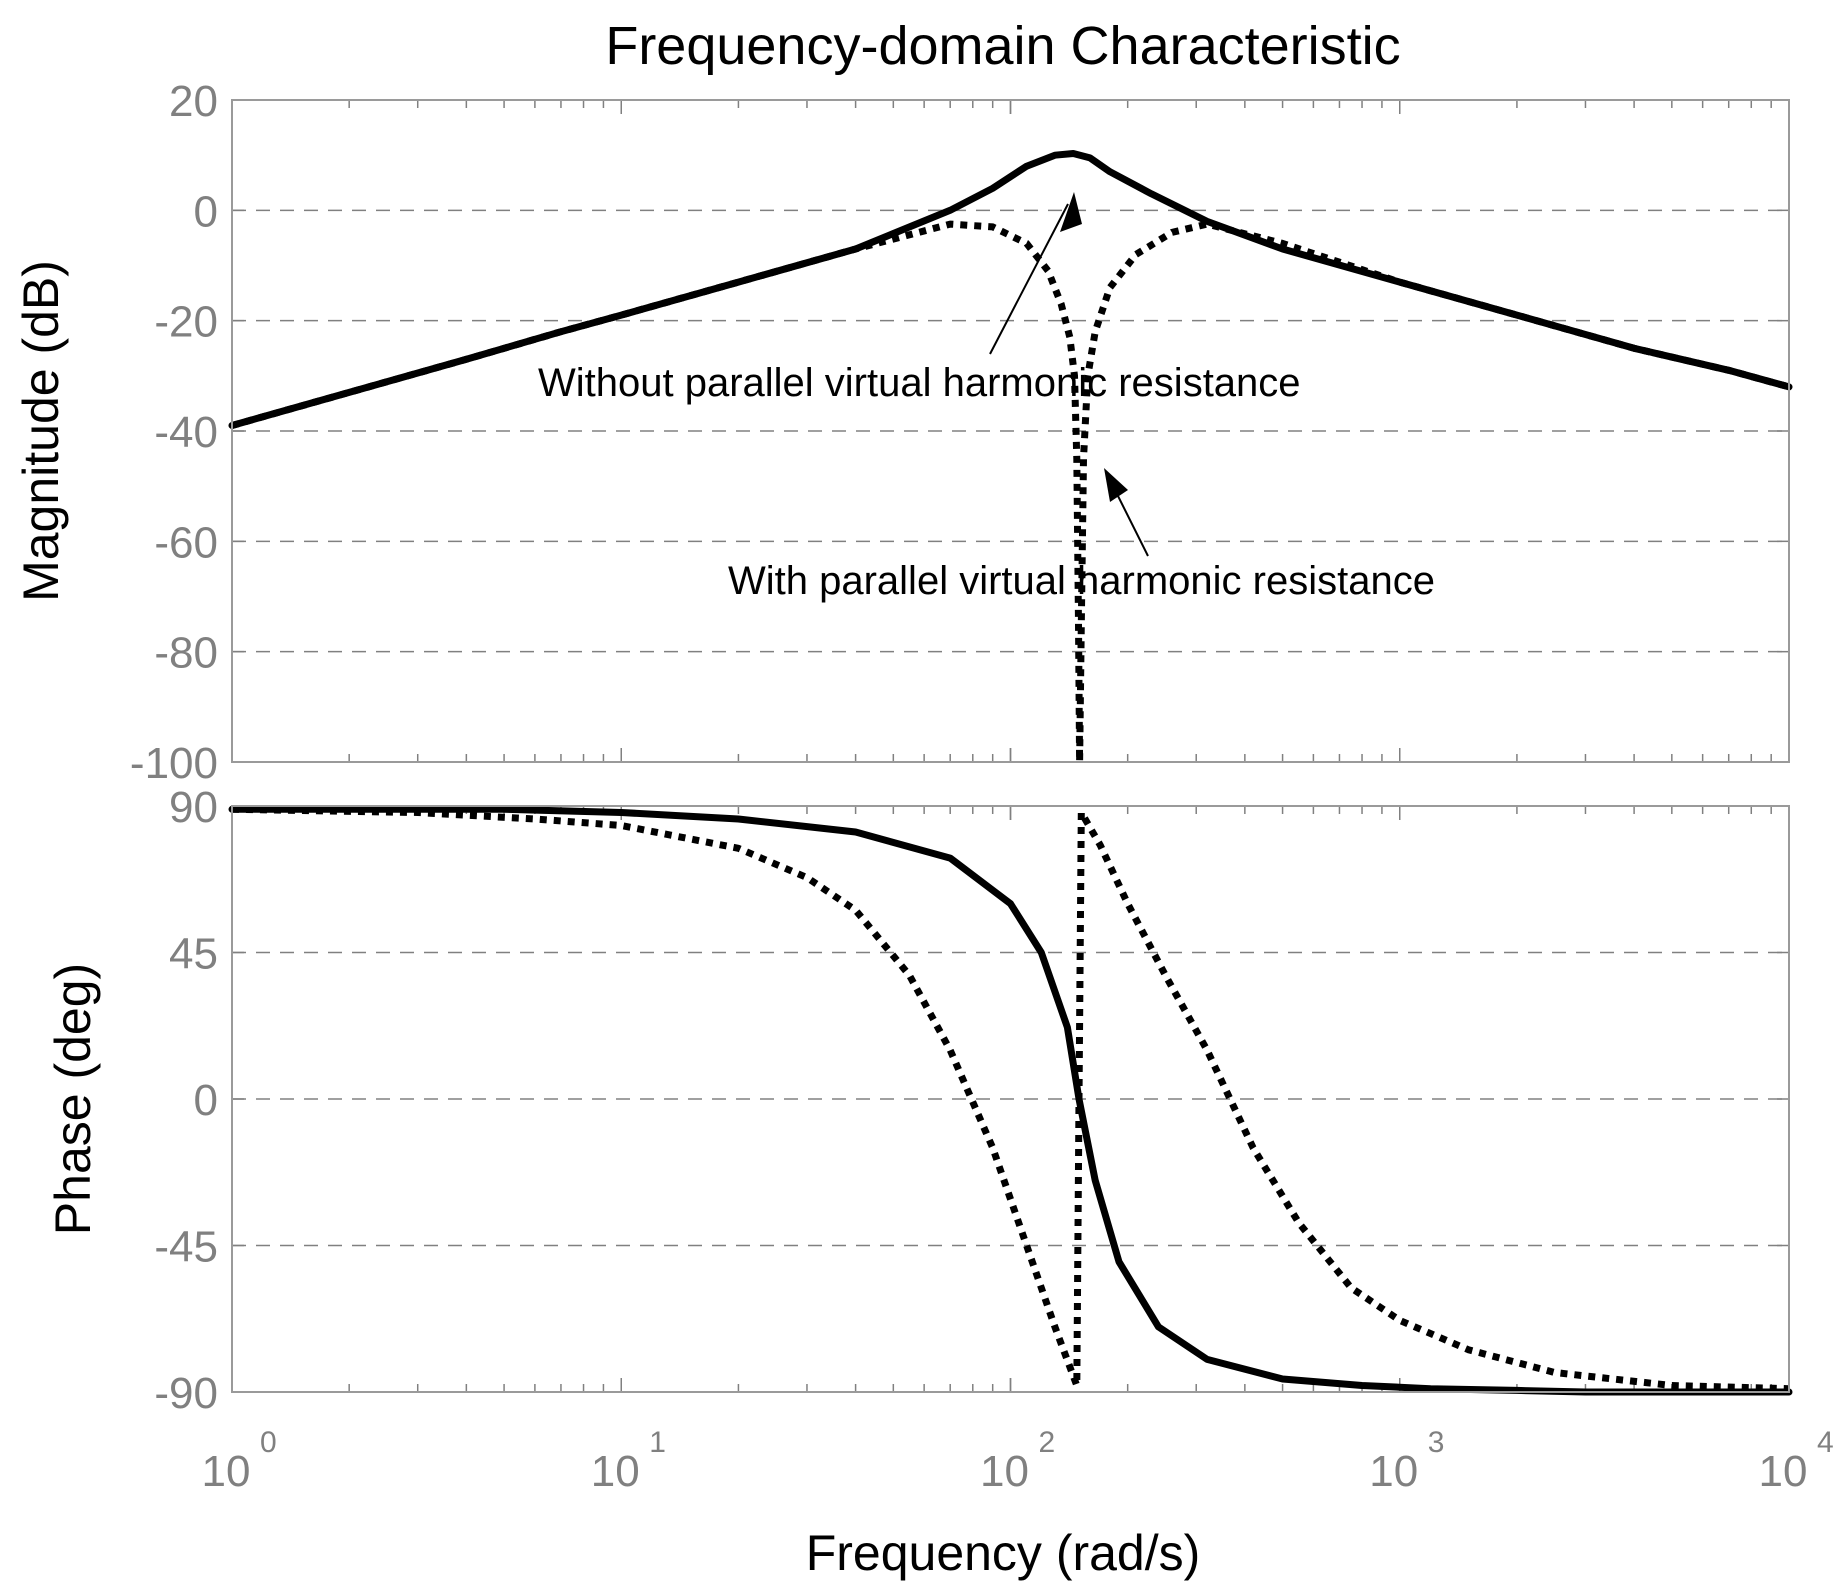 The width and height of the screenshot is (1840, 1592). I want to click on phase-y-tick-label-3: -45, so click(186, 1247).